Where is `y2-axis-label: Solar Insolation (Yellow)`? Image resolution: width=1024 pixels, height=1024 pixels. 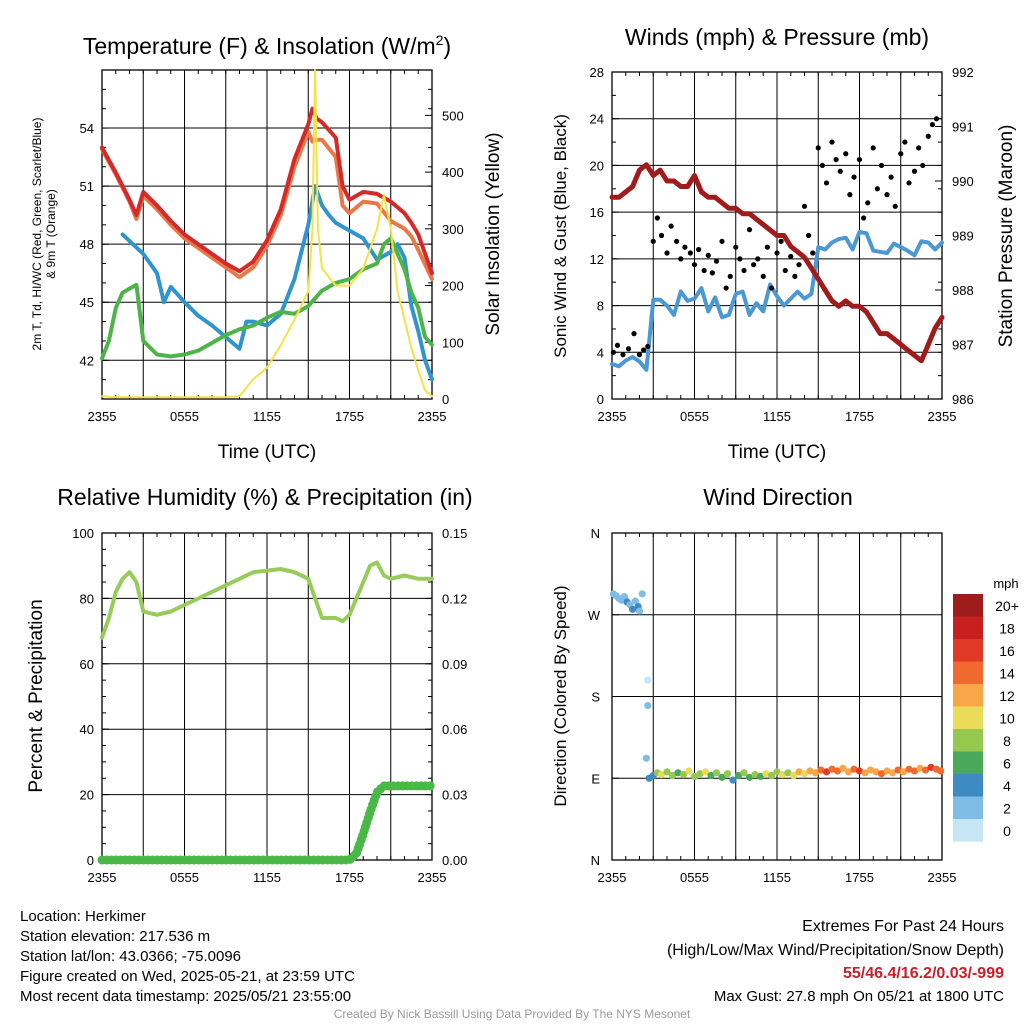 y2-axis-label: Solar Insolation (Yellow) is located at coordinates (493, 233).